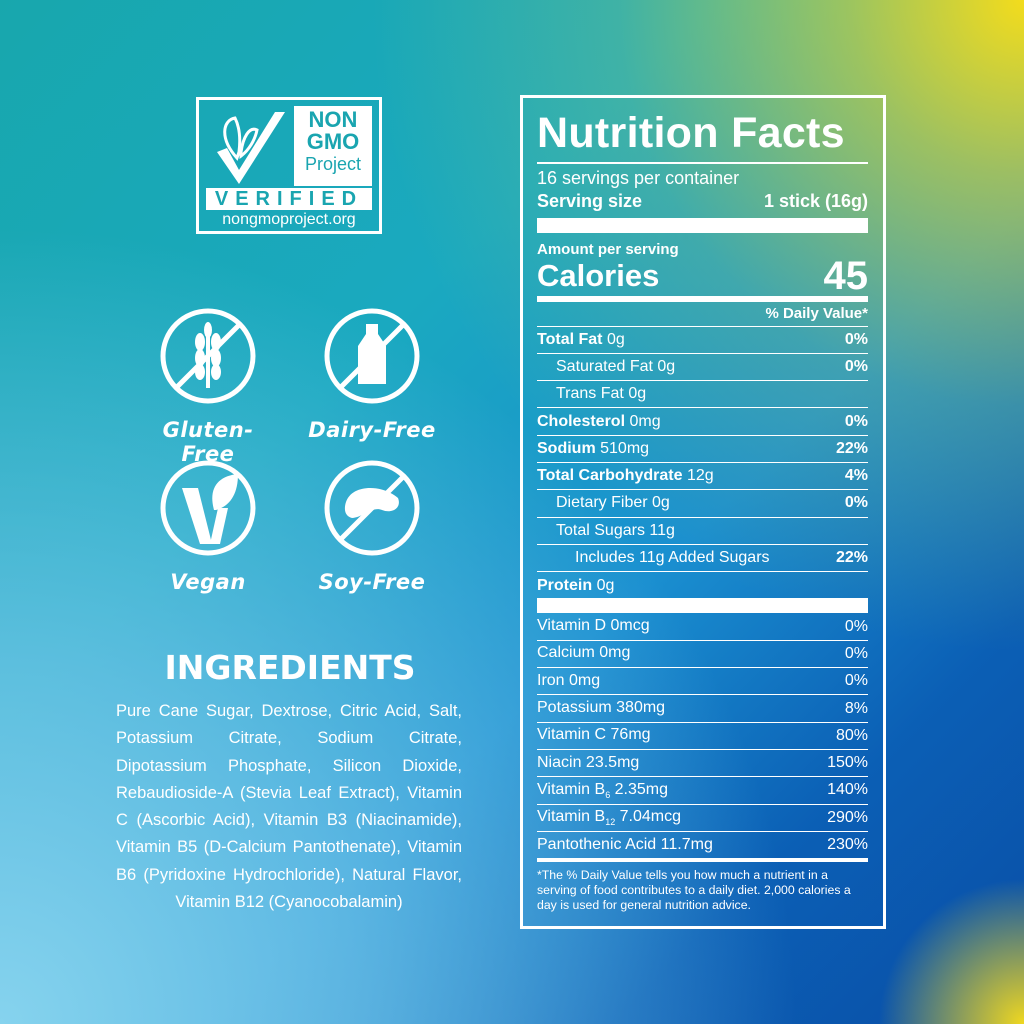  Describe the element at coordinates (702, 791) in the screenshot. I see `vitamin-row: Vitamin B6 2.35mg 140%` at that location.